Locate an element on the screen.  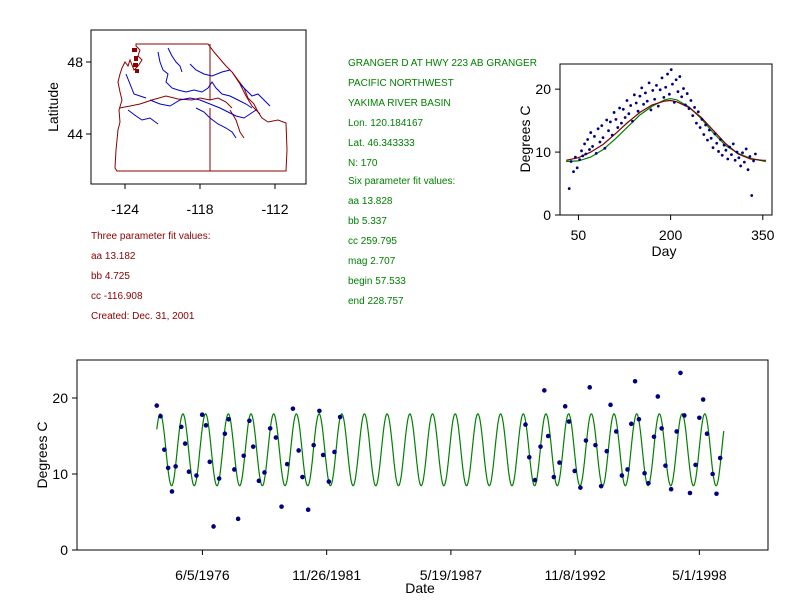
border-mt-detail is located at coordinates (246, 93).